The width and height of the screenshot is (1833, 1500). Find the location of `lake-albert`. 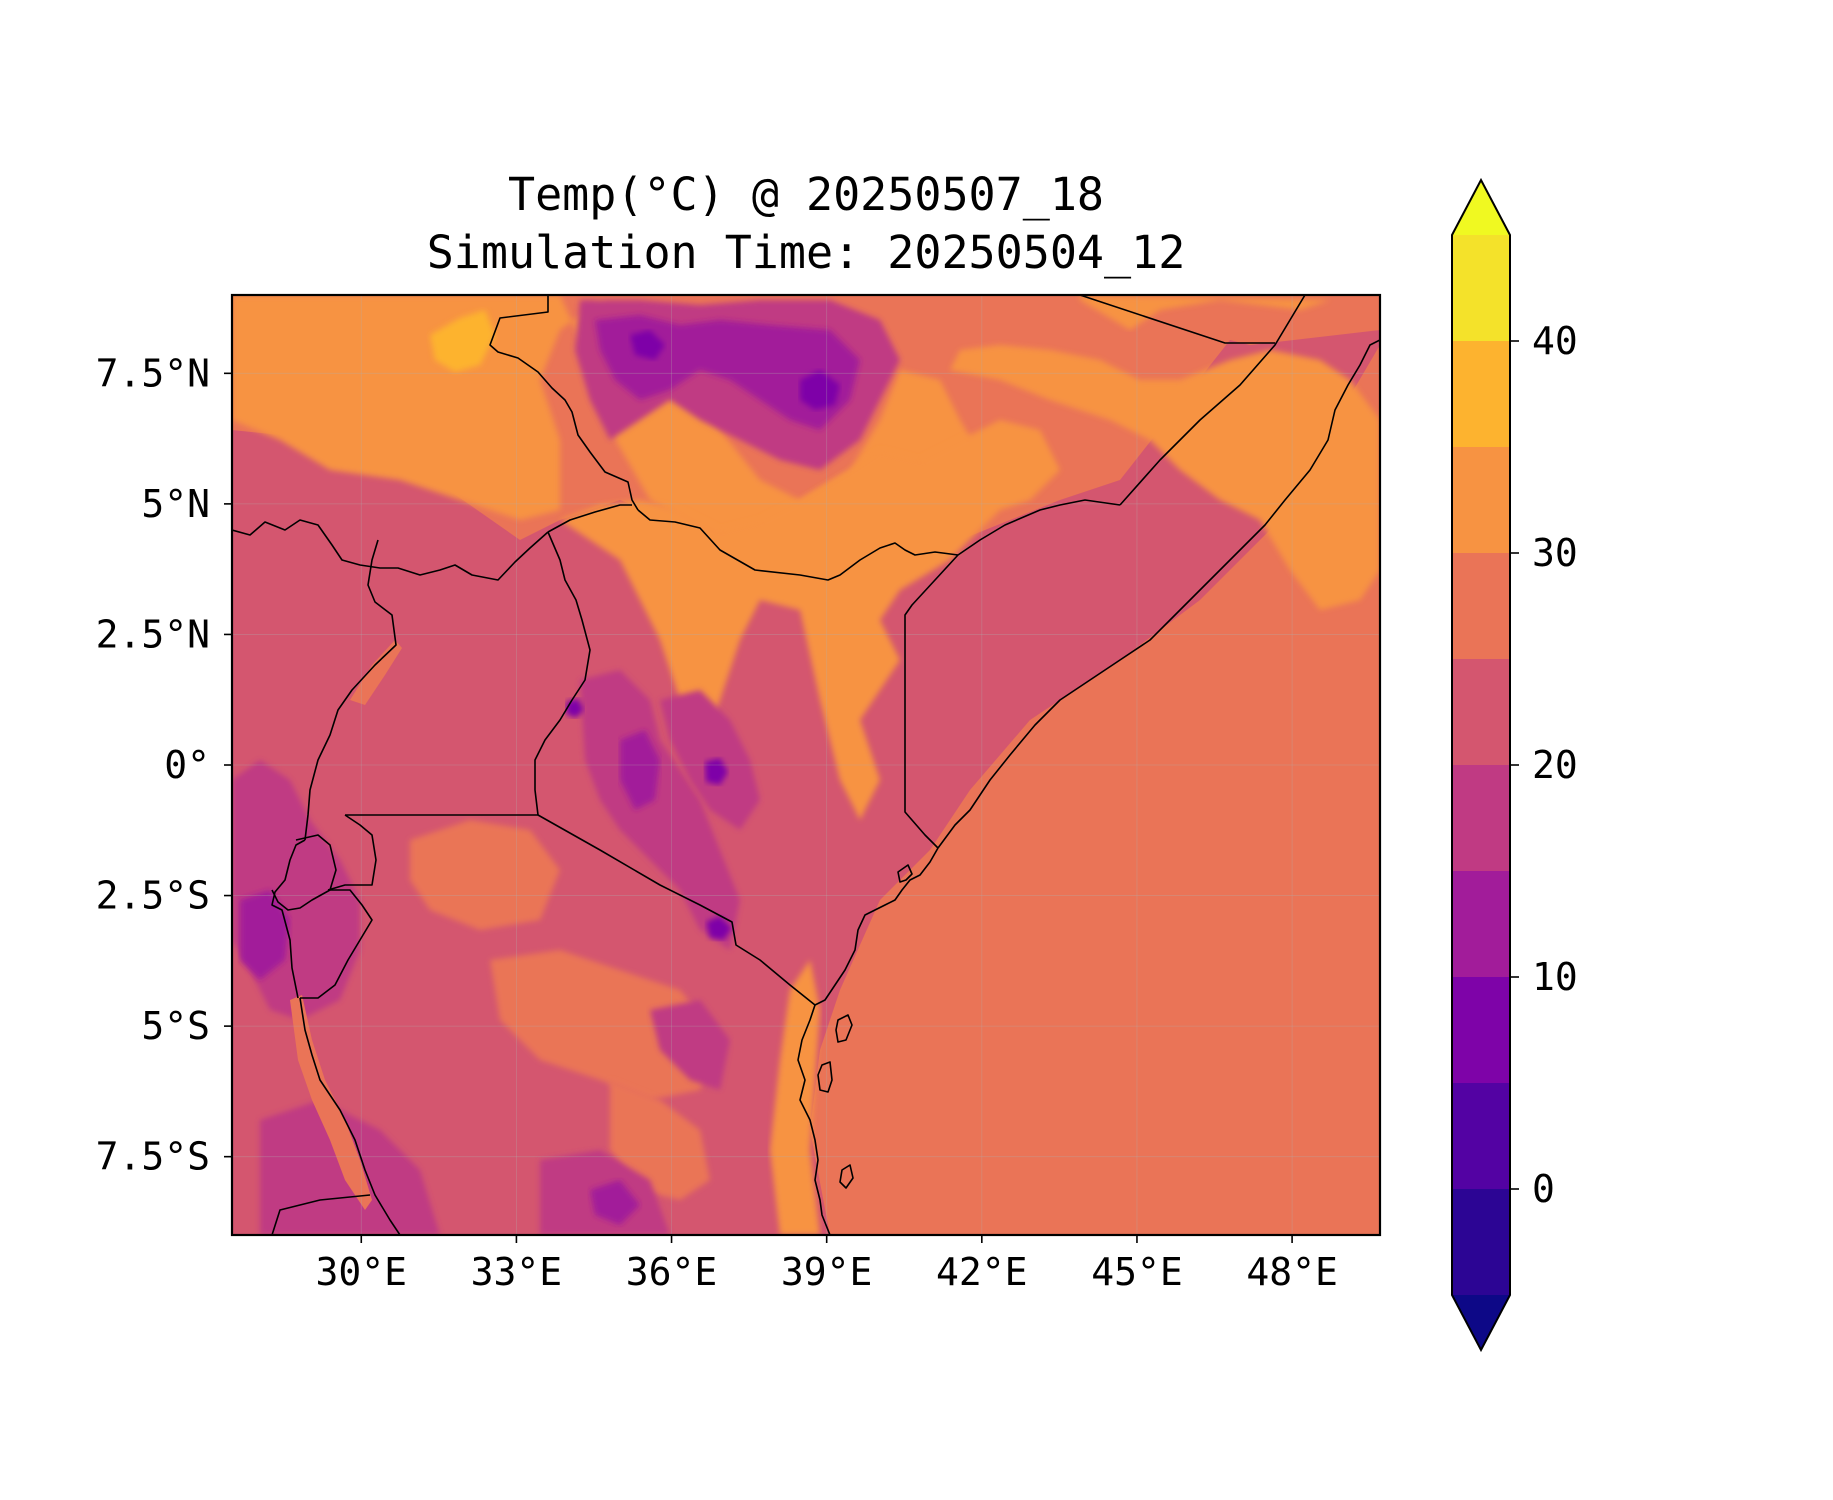

lake-albert is located at coordinates (376, 672).